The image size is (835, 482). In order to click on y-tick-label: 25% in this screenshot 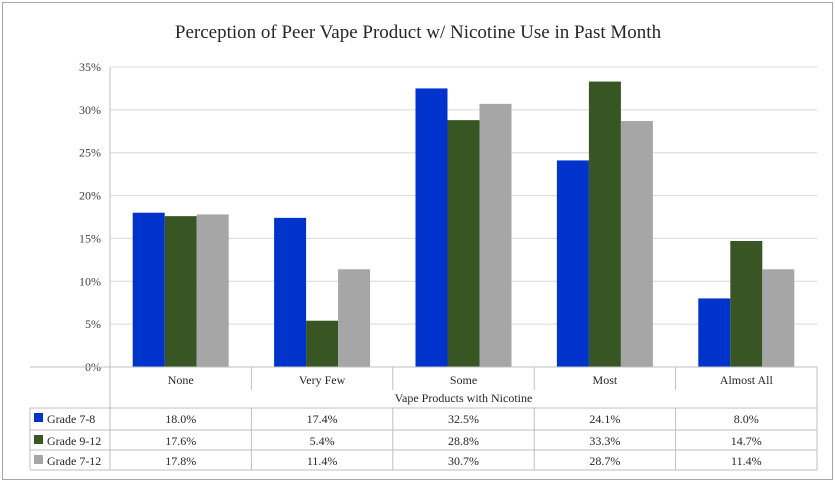, I will do `click(90, 153)`.